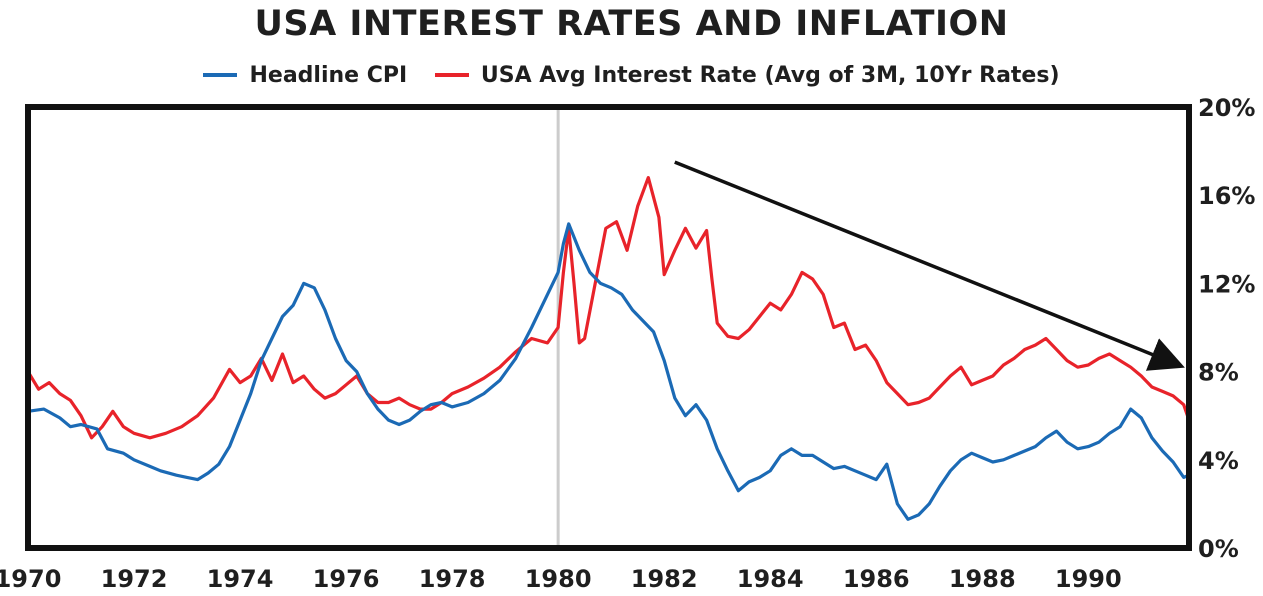 The width and height of the screenshot is (1263, 596). What do you see at coordinates (770, 579) in the screenshot?
I see `x-tick-label: 1984` at bounding box center [770, 579].